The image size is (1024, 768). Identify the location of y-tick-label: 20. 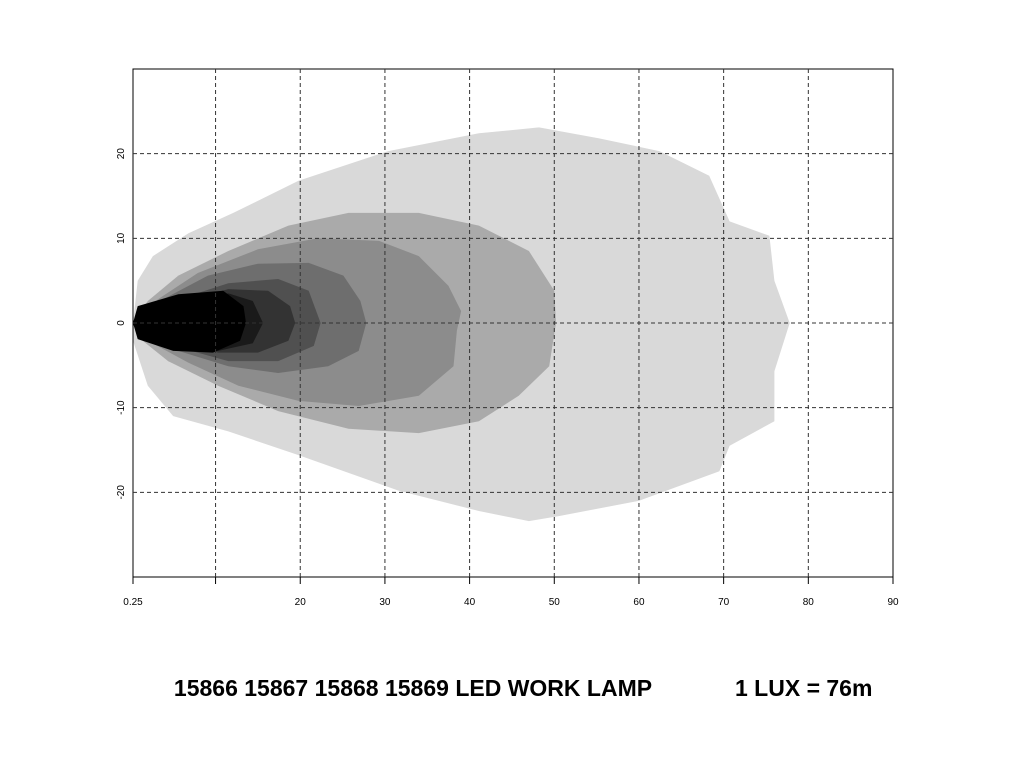
(121, 154).